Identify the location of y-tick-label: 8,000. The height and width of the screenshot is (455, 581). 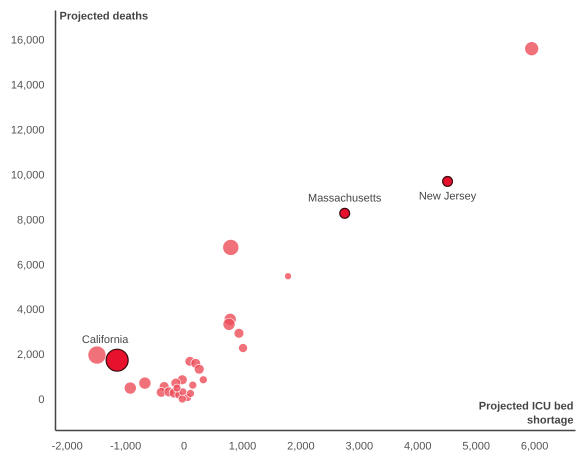
(30, 220).